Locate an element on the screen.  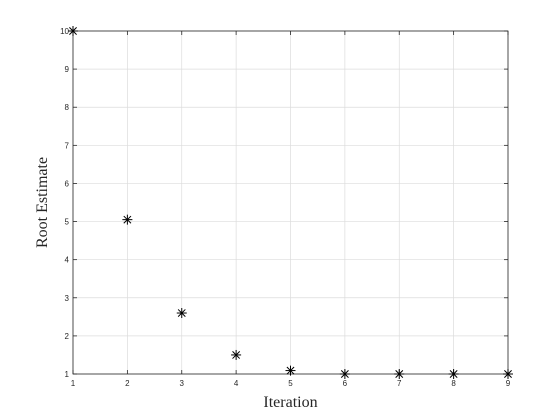
y-tick-label: 1 is located at coordinates (67, 374).